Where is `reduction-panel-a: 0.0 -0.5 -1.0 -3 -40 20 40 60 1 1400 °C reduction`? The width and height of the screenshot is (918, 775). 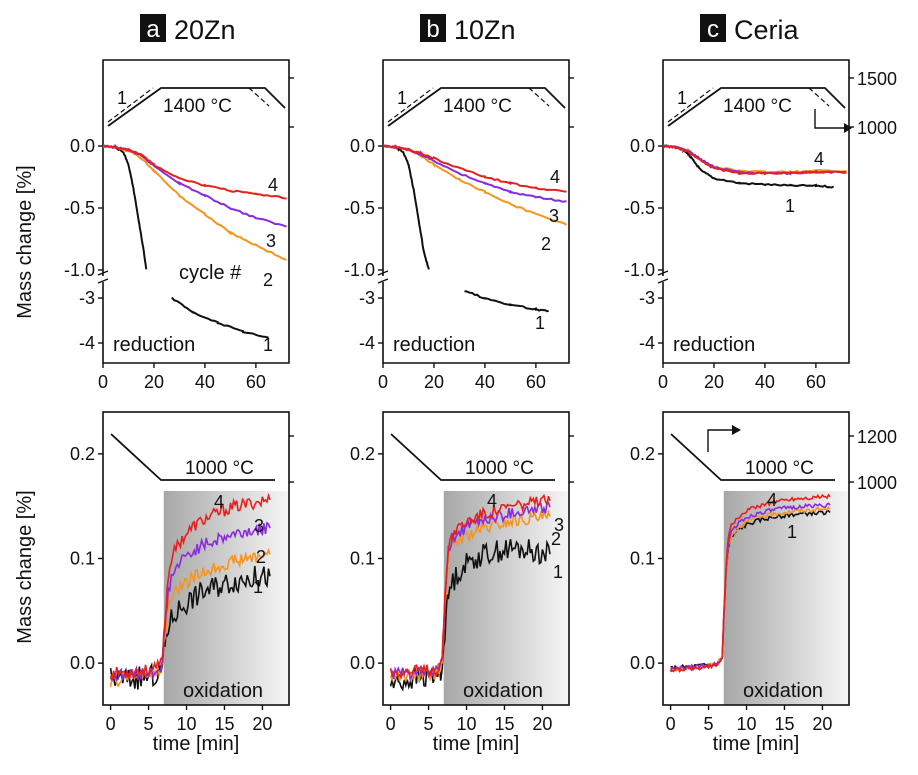
reduction-panel-a: 0.0 -0.5 -1.0 -3 -40 20 40 60 1 1400 °C reduction is located at coordinates (179, 226).